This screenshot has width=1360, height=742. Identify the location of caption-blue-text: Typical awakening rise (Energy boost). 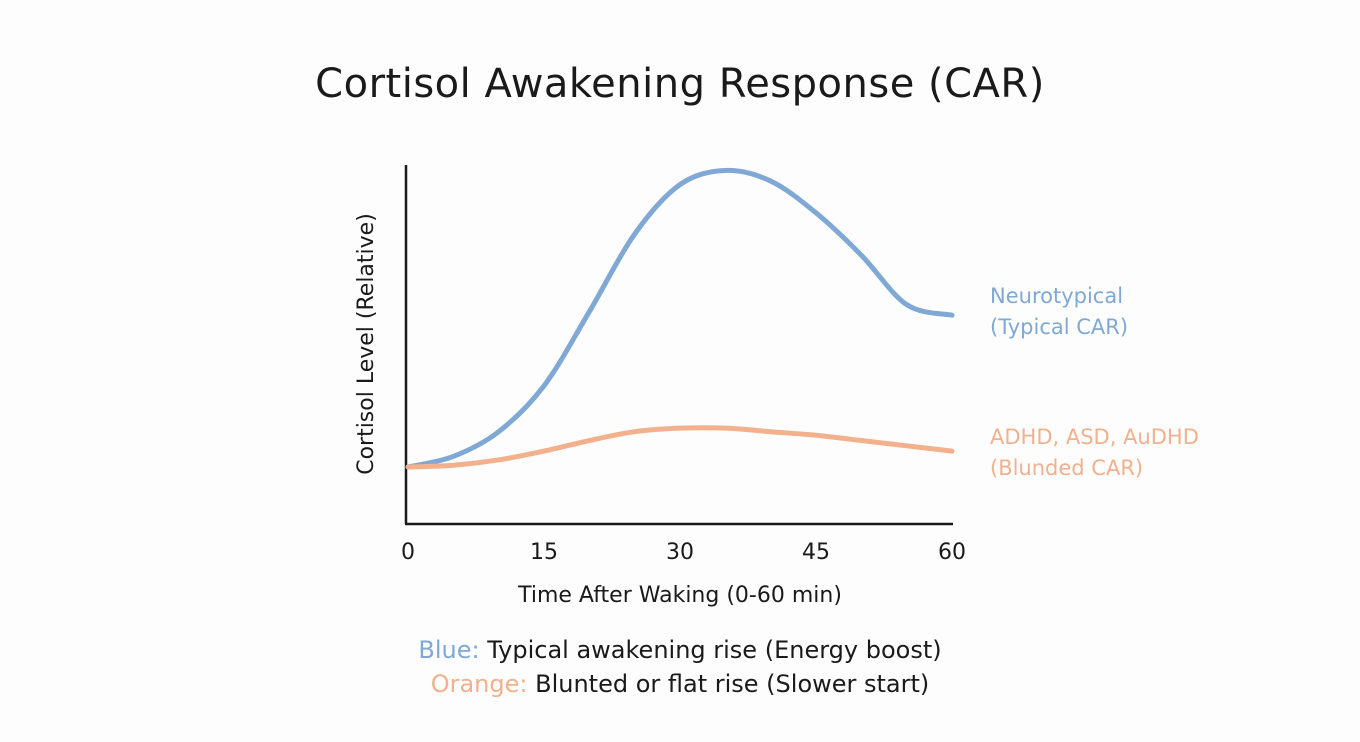
(714, 650).